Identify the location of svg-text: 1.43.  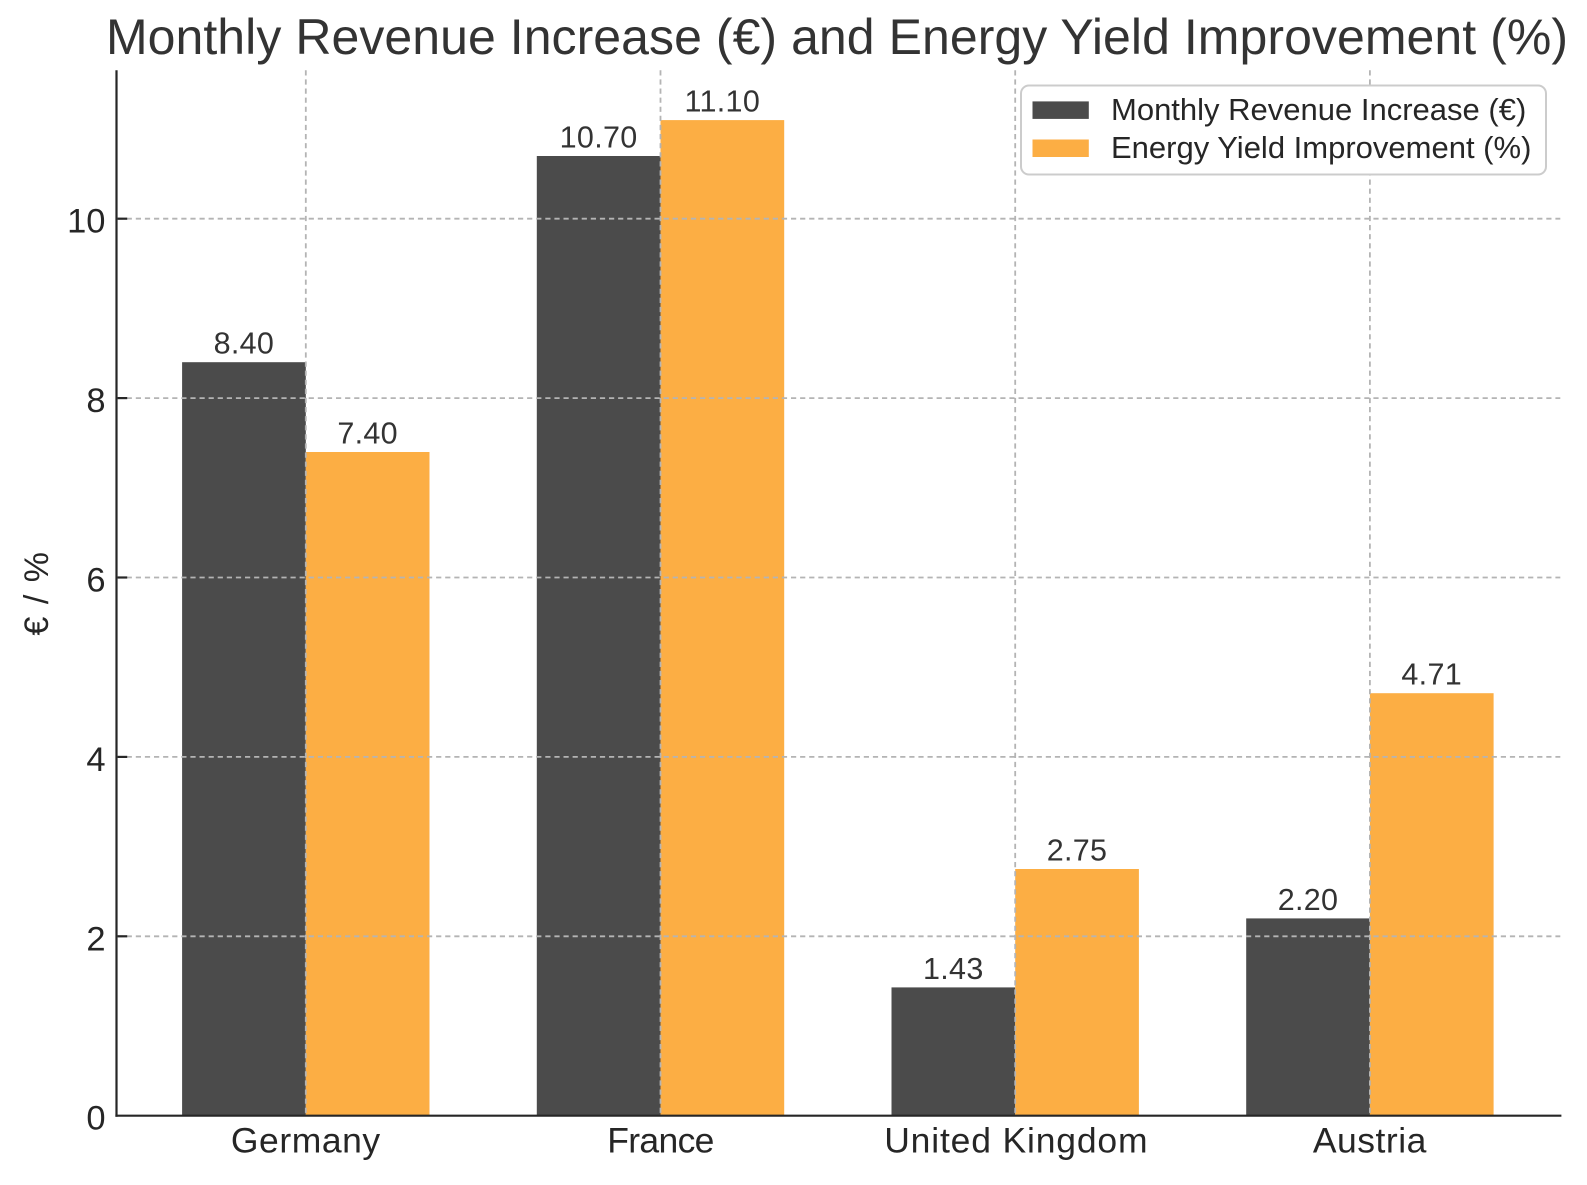
(953, 969).